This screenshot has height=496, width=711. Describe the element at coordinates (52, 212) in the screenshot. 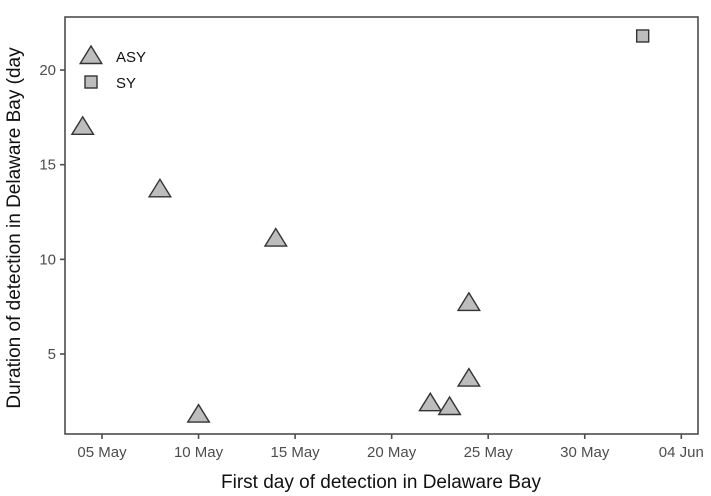

I see `y-axis: 5 10 15 20` at that location.